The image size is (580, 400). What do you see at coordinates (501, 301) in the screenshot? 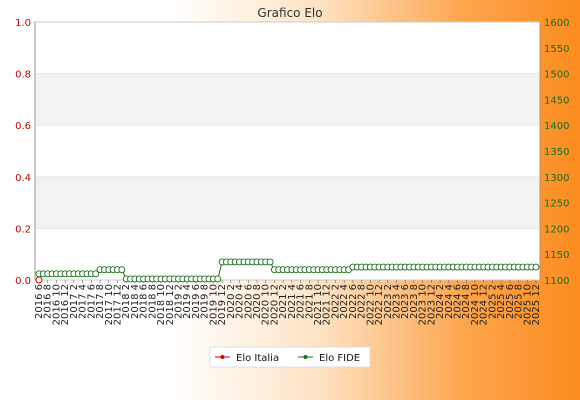
I see `x-tick-label: 2025 4` at bounding box center [501, 301].